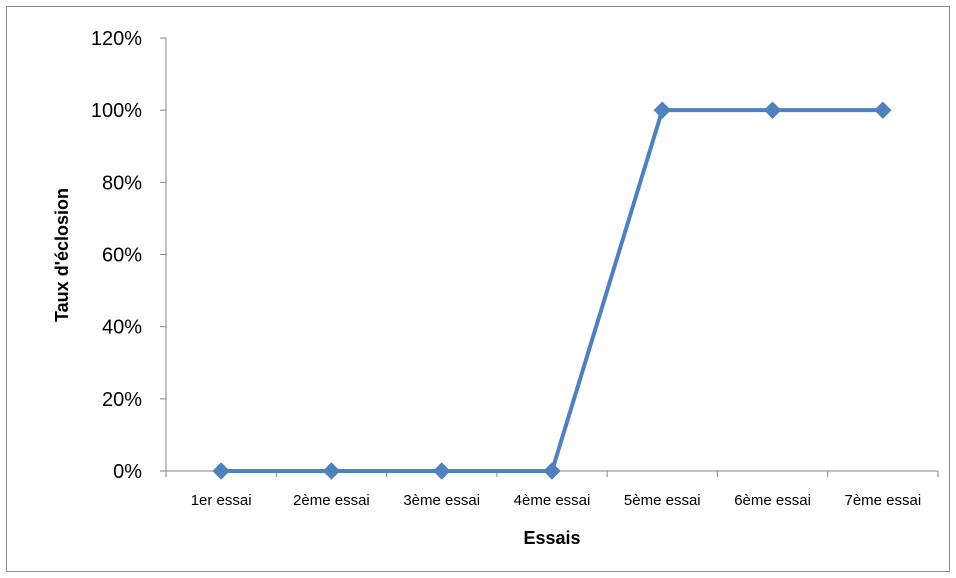 This screenshot has width=956, height=578. Describe the element at coordinates (127, 472) in the screenshot. I see `y-tick-label: 0%` at that location.